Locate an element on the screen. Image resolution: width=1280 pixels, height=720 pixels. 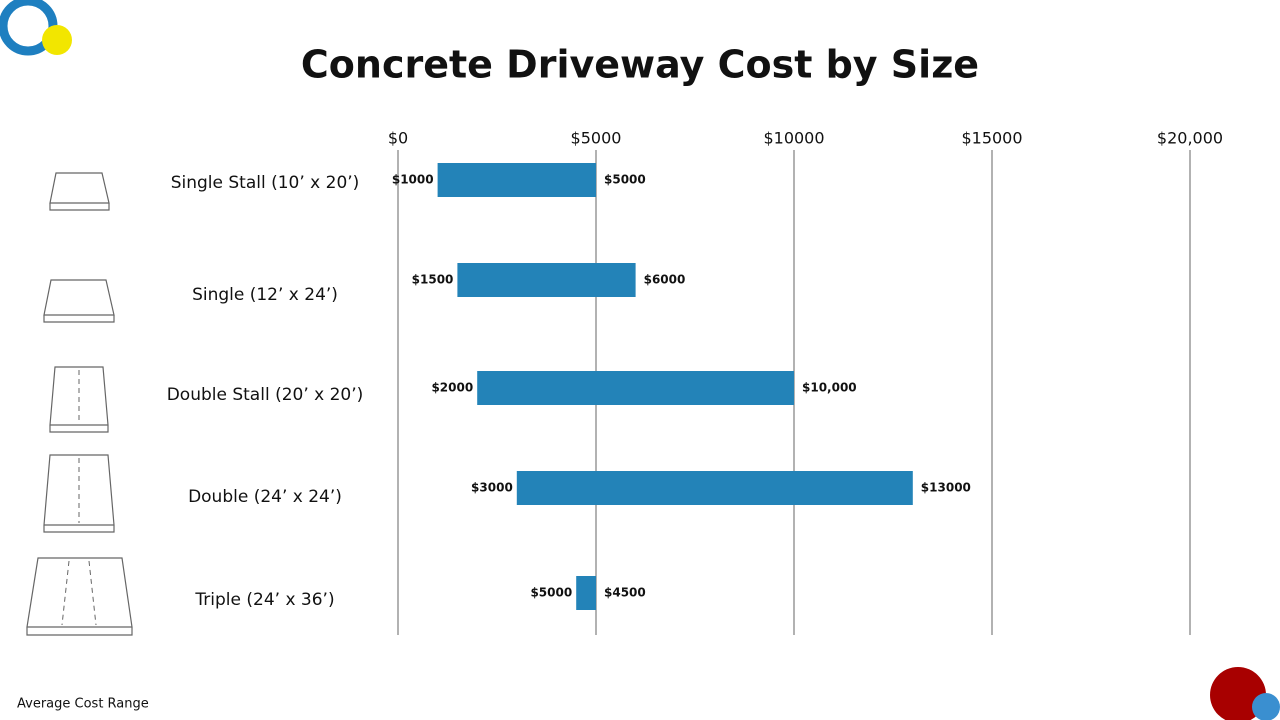
data-label: $13000 is located at coordinates (946, 488).